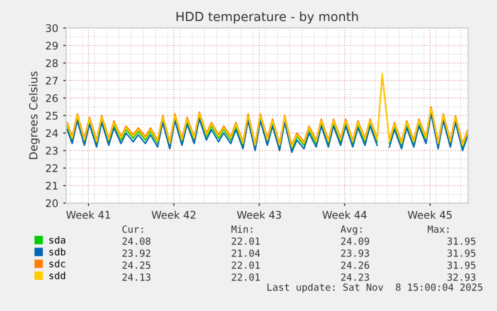 The width and height of the screenshot is (497, 311). I want to click on text: Min:, so click(242, 229).